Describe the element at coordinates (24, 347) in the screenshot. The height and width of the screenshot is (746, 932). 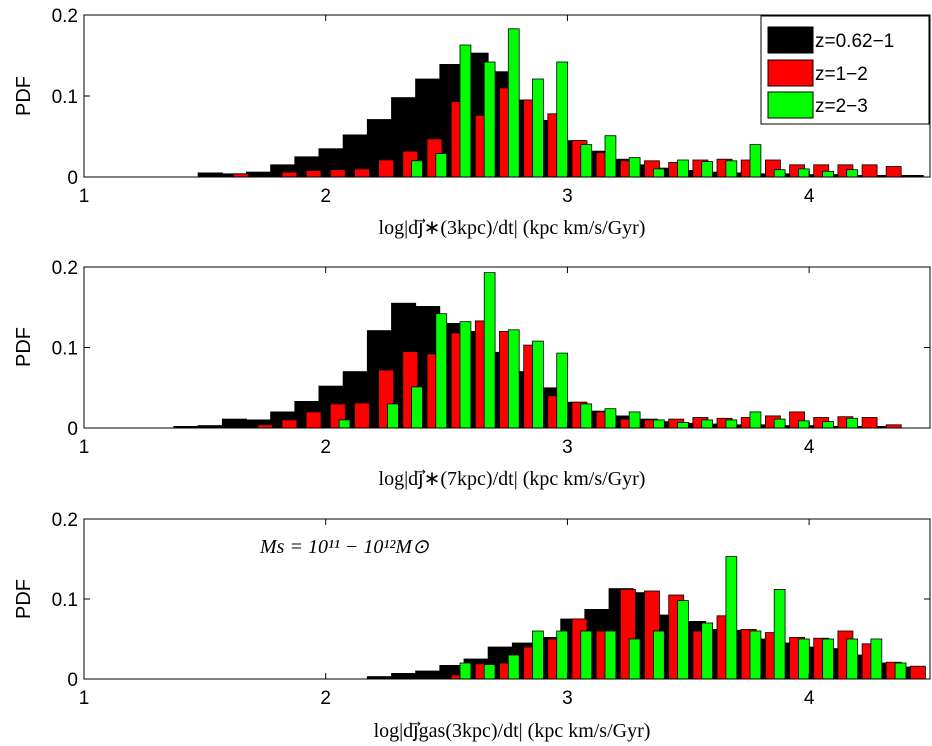
I see `panel-2-ylabel: PDF` at that location.